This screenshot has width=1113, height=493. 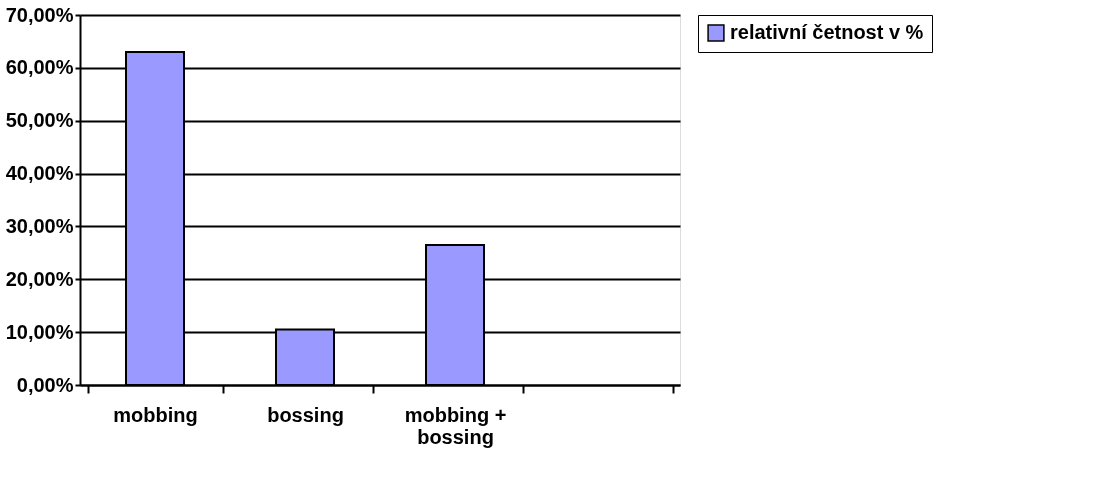 I want to click on y-tick-label: 0,00%, so click(x=45, y=384).